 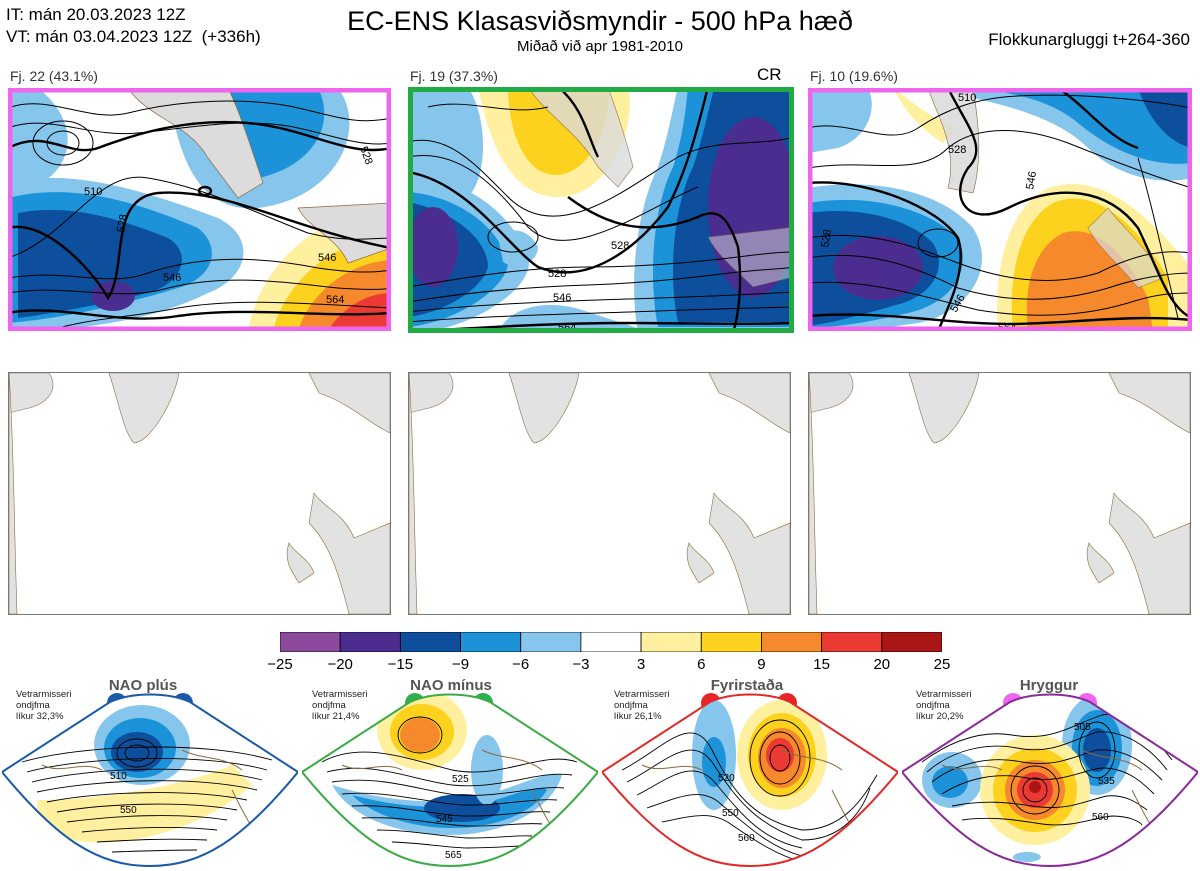 I want to click on regime-2-map: 525 545 565, so click(x=450, y=780).